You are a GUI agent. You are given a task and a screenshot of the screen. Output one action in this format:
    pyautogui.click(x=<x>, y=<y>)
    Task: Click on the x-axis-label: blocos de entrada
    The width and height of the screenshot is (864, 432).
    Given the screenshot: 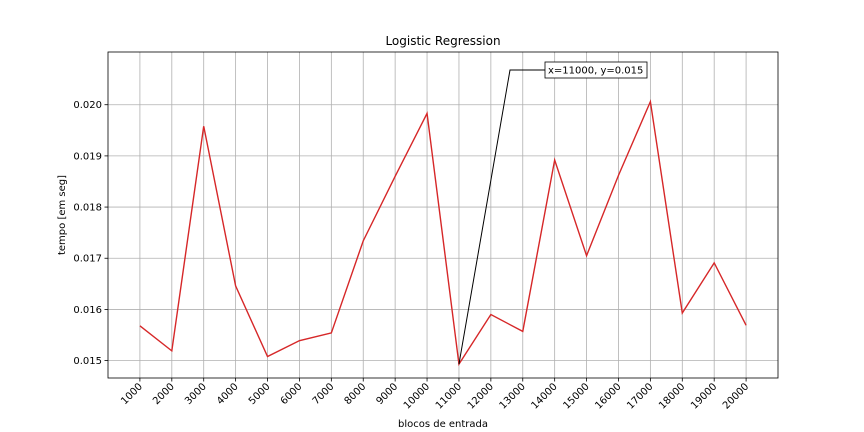 What is the action you would take?
    pyautogui.click(x=443, y=424)
    